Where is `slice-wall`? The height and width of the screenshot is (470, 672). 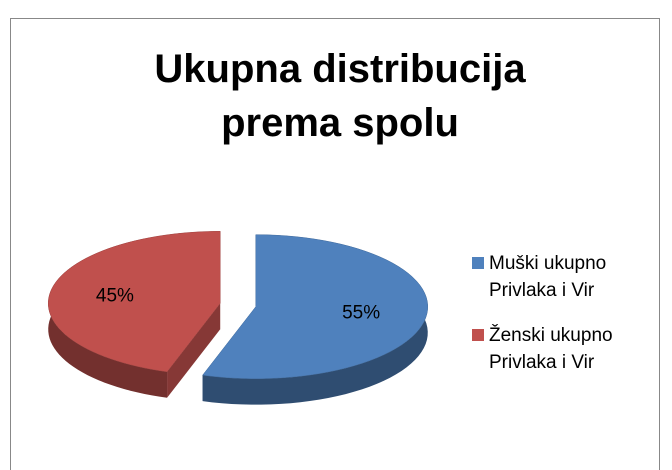 slice-wall is located at coordinates (194, 350).